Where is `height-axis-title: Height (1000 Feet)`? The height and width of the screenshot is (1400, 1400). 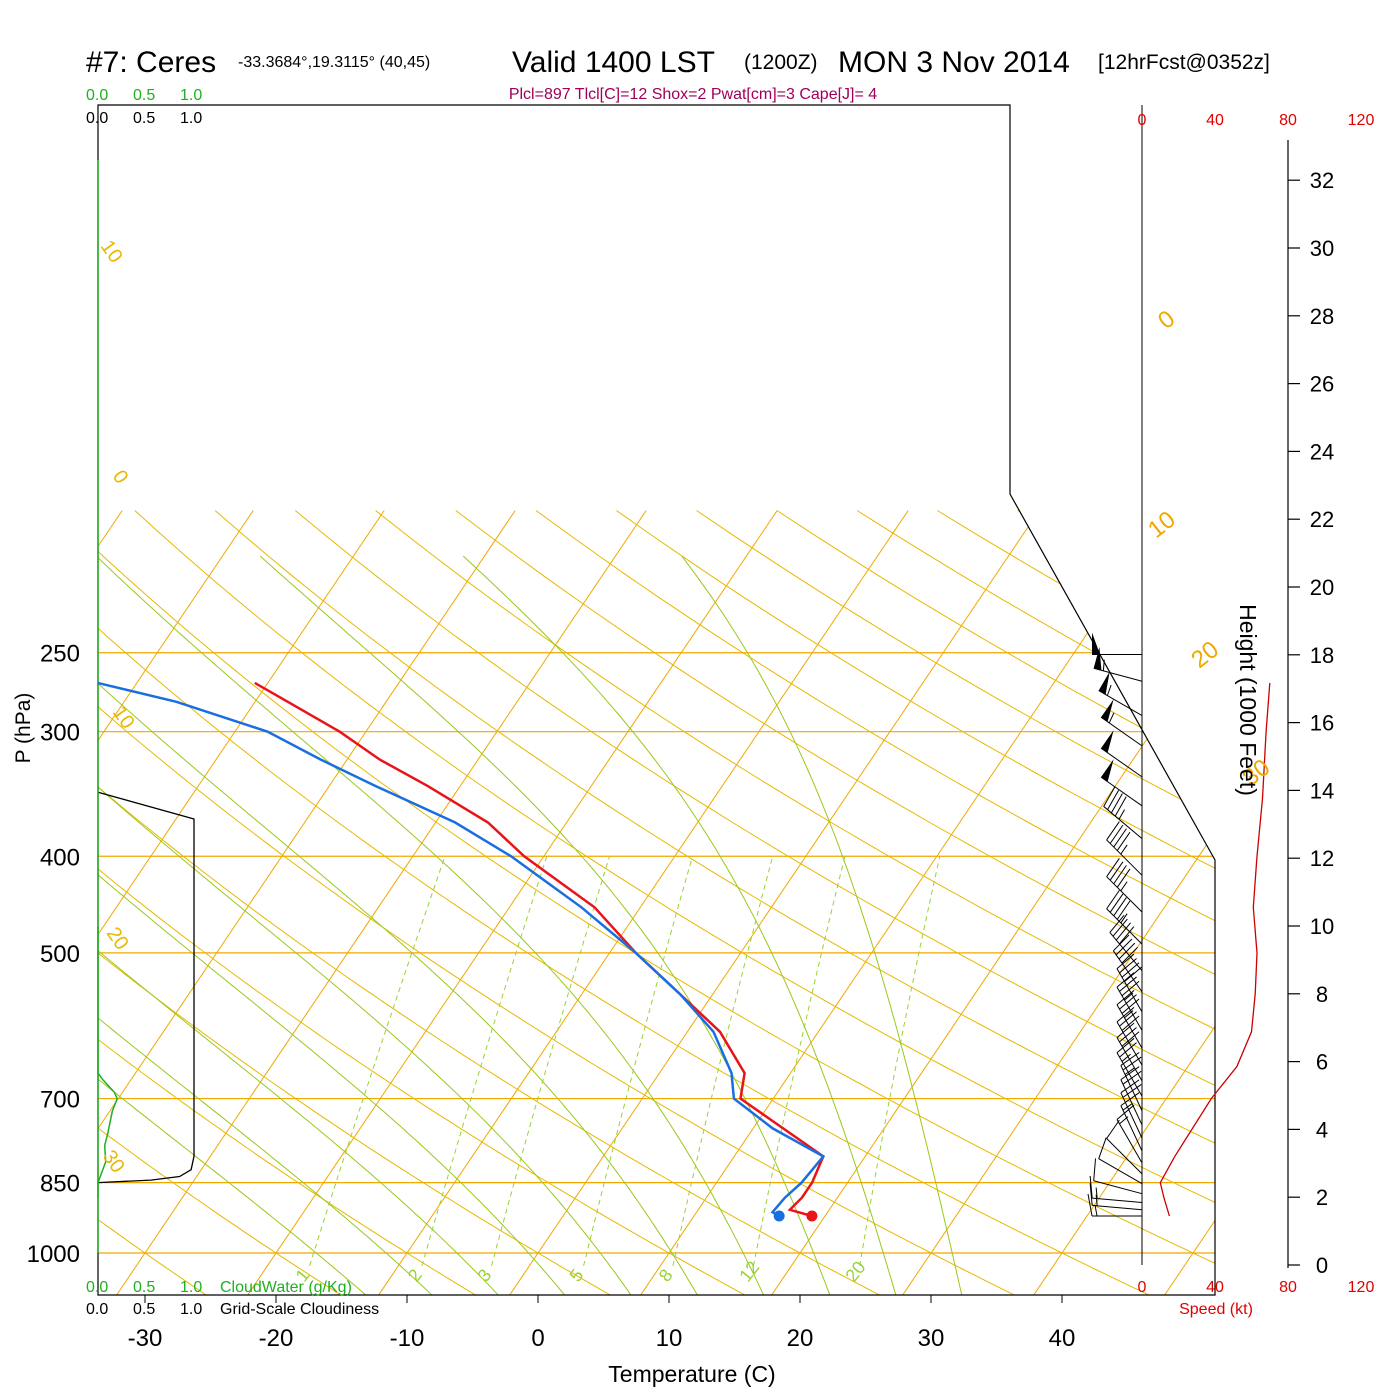
height-axis-title: Height (1000 Feet) is located at coordinates (1248, 700).